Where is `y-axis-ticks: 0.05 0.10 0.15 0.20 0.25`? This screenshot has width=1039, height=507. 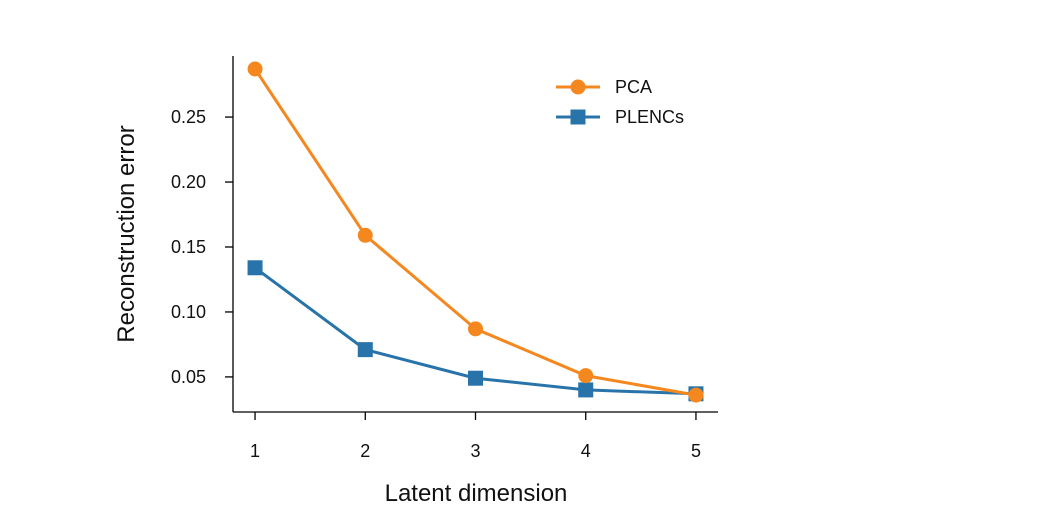
y-axis-ticks: 0.05 0.10 0.15 0.20 0.25 is located at coordinates (202, 247).